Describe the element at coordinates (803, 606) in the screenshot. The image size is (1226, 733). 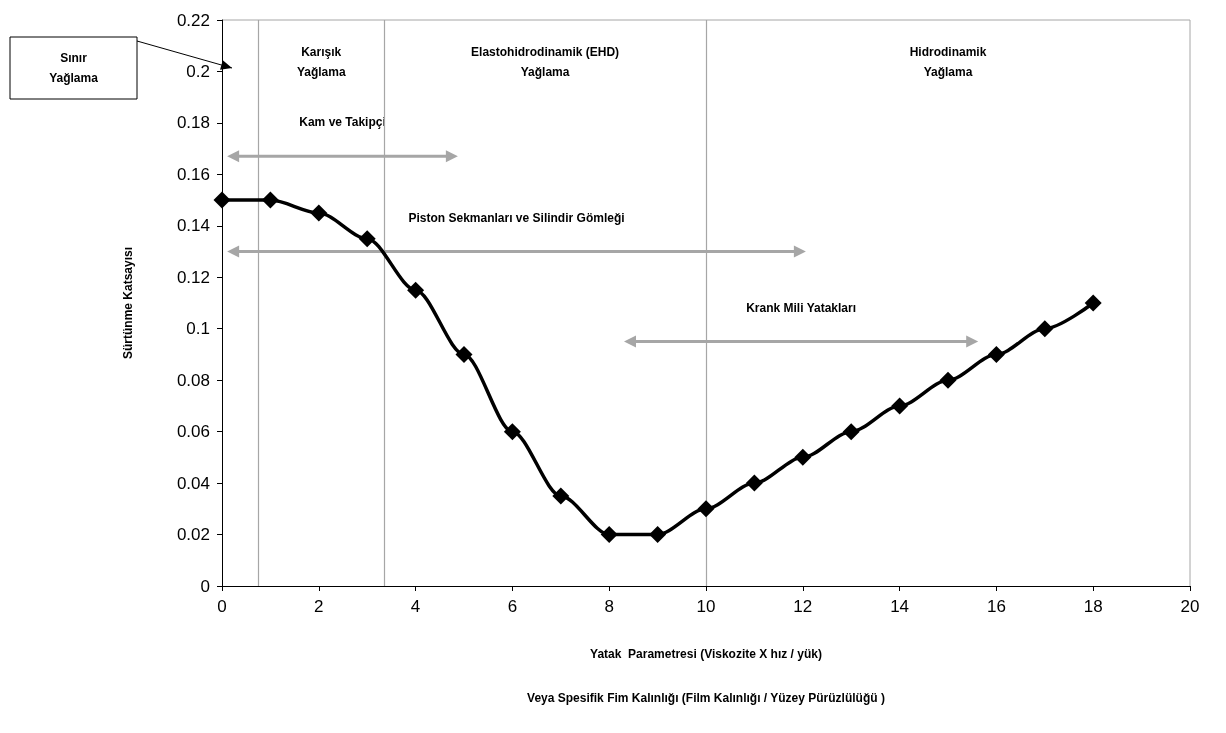
I see `x-tick-label: 12` at that location.